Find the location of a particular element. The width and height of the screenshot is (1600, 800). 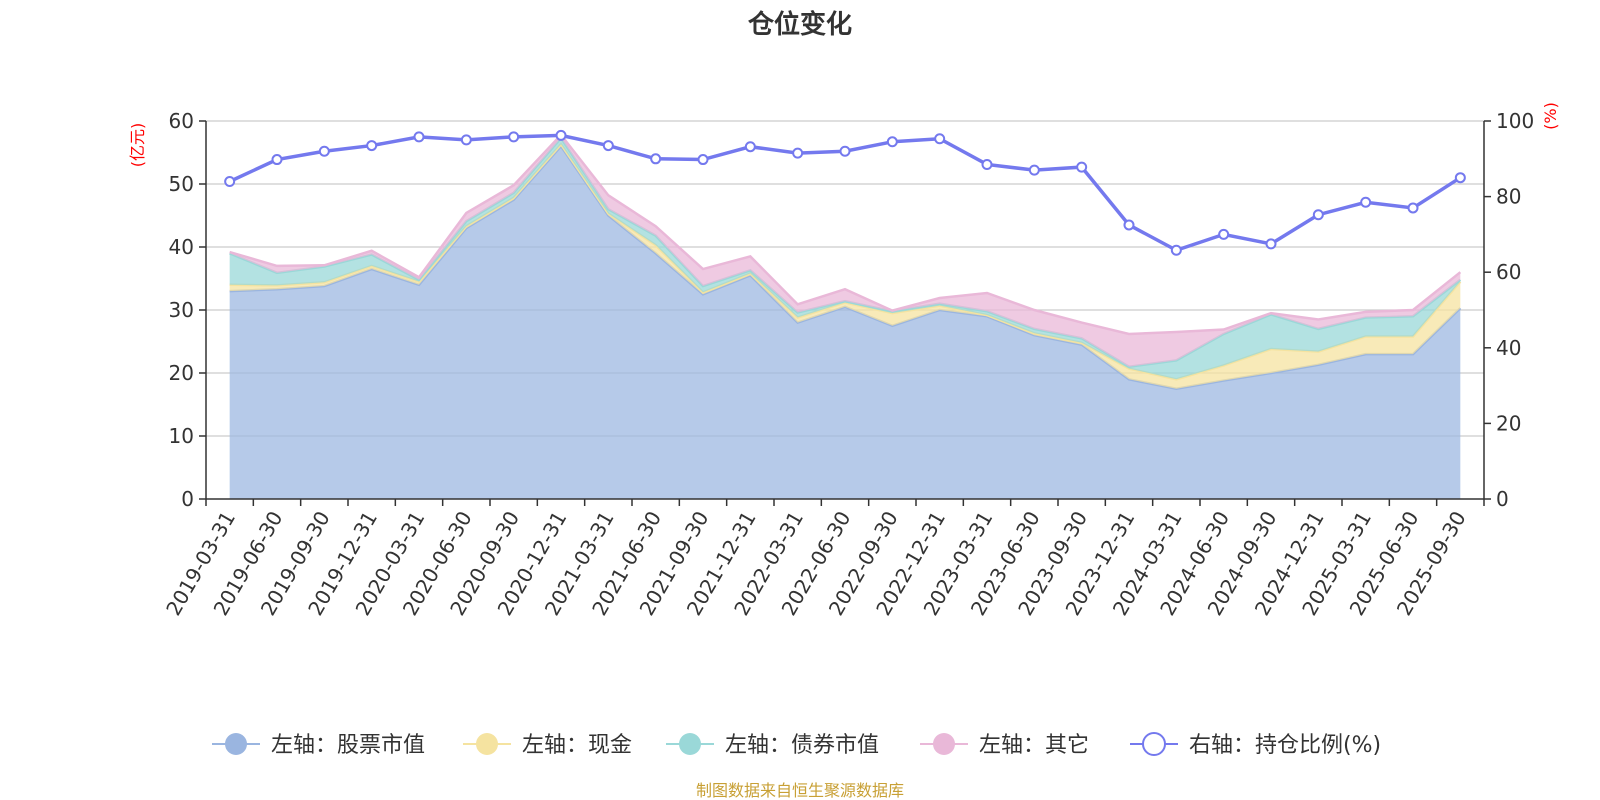

left-tick-label: 40 is located at coordinates (181, 247).